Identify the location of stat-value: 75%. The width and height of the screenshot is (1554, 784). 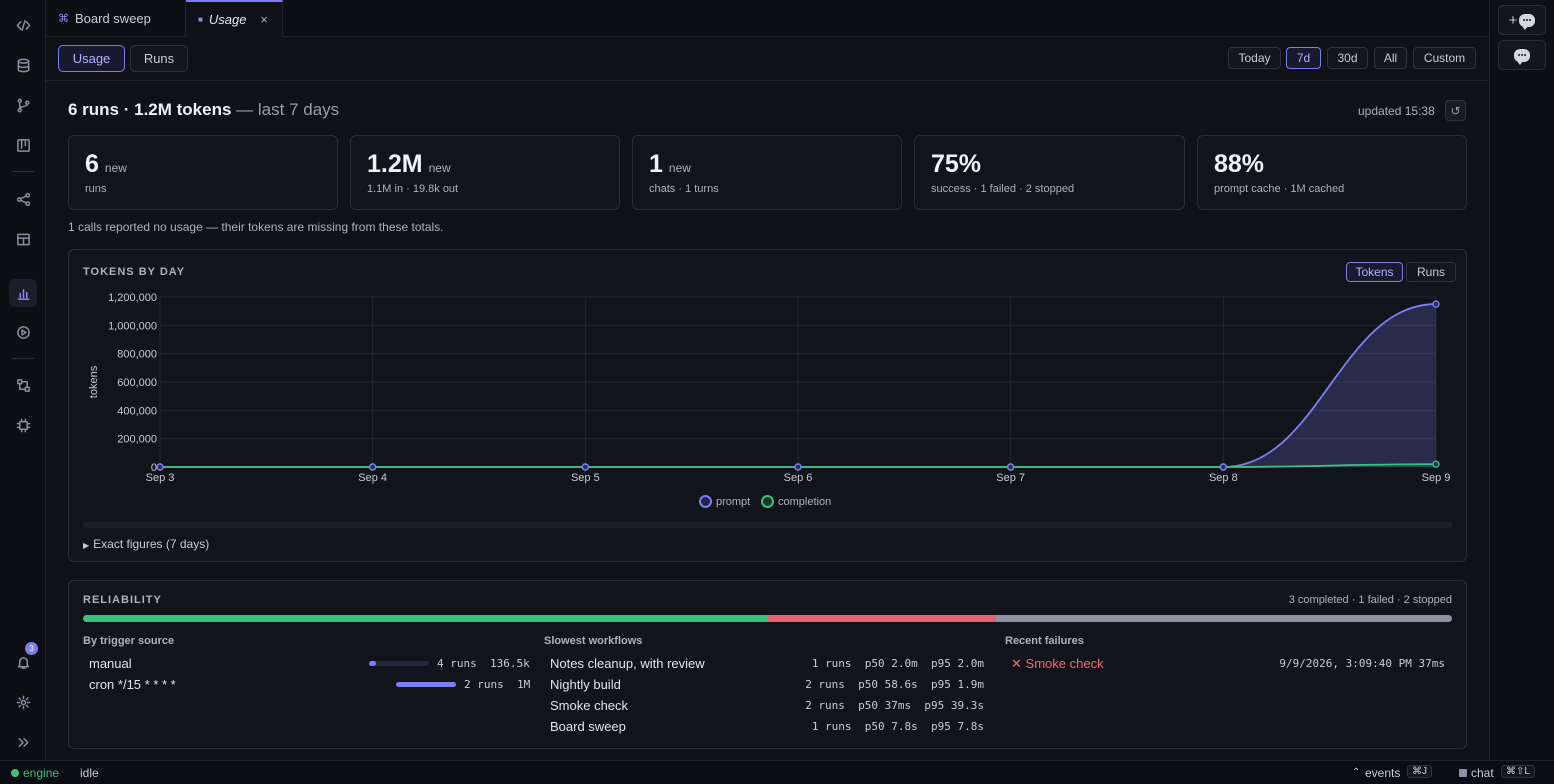
(956, 164).